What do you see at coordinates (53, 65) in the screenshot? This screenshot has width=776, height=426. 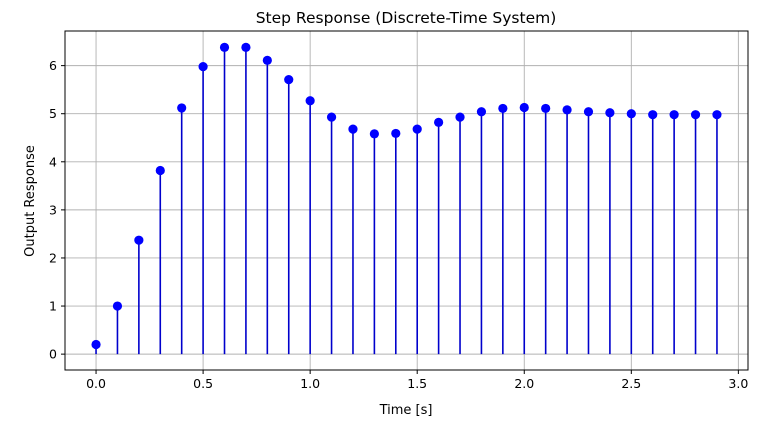 I see `y-tick-label: 6` at bounding box center [53, 65].